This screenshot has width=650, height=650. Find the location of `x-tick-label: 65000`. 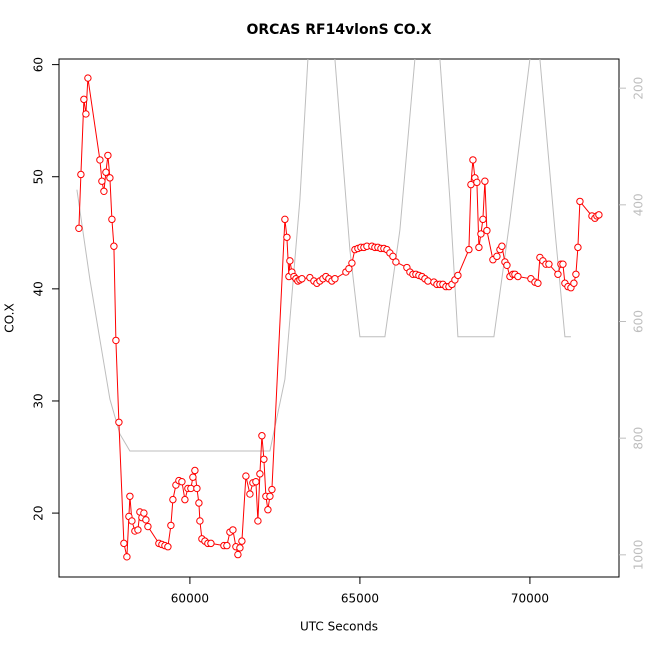

x-tick-label: 65000 is located at coordinates (360, 599).